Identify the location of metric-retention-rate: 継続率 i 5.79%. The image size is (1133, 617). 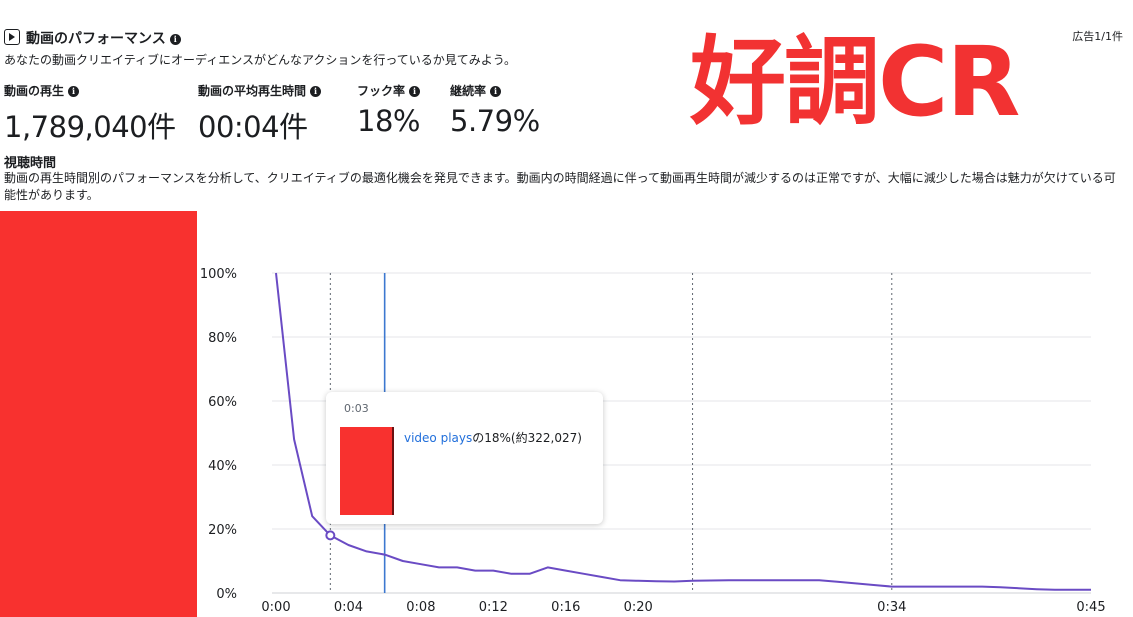
(495, 110).